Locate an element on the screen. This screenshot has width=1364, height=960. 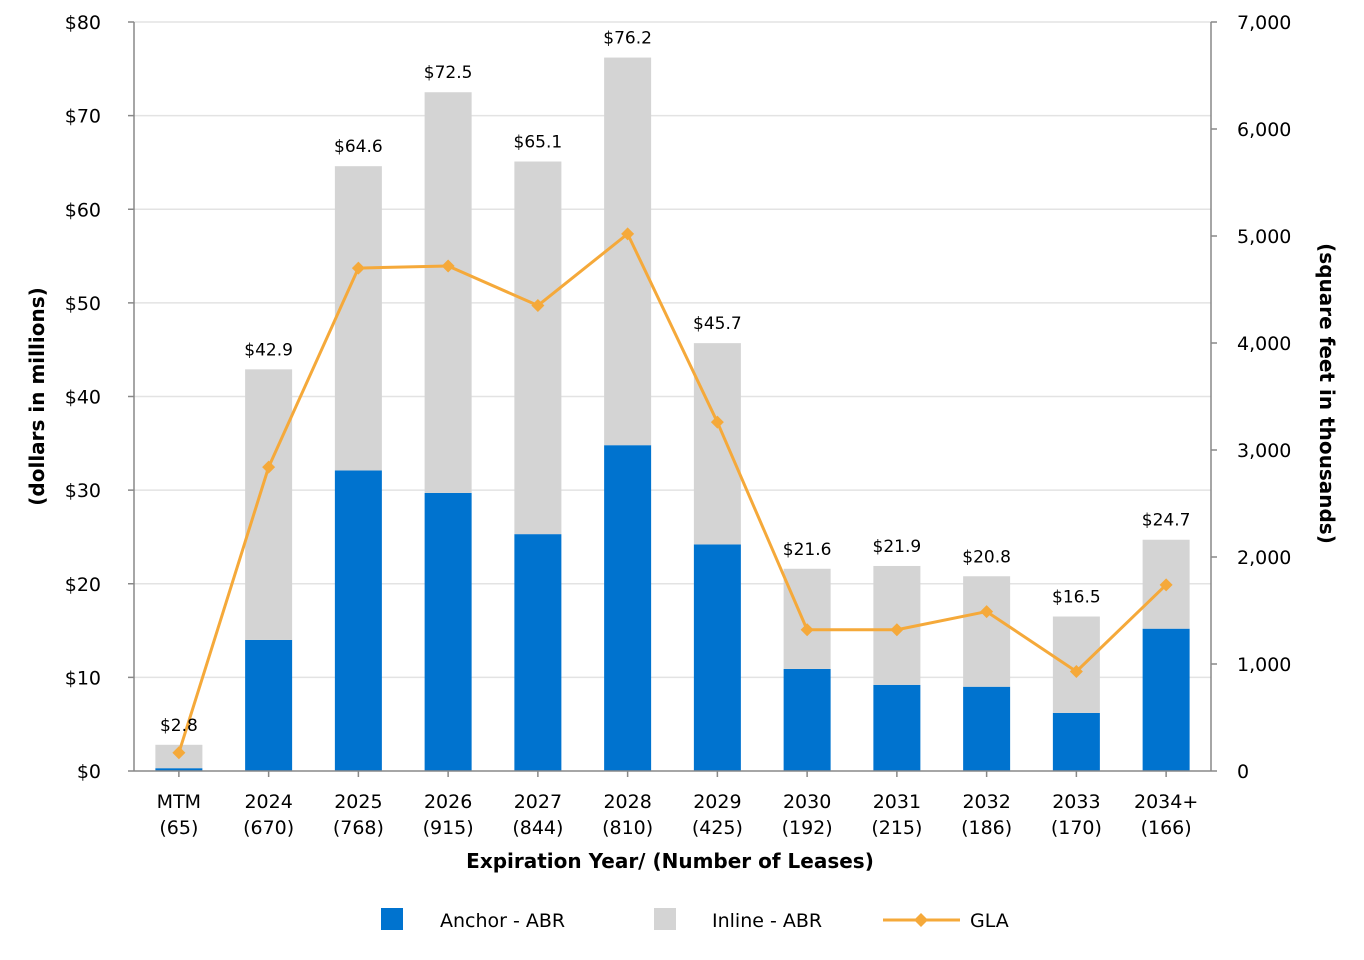
y-left-tick-label: $0 is located at coordinates (89, 772).